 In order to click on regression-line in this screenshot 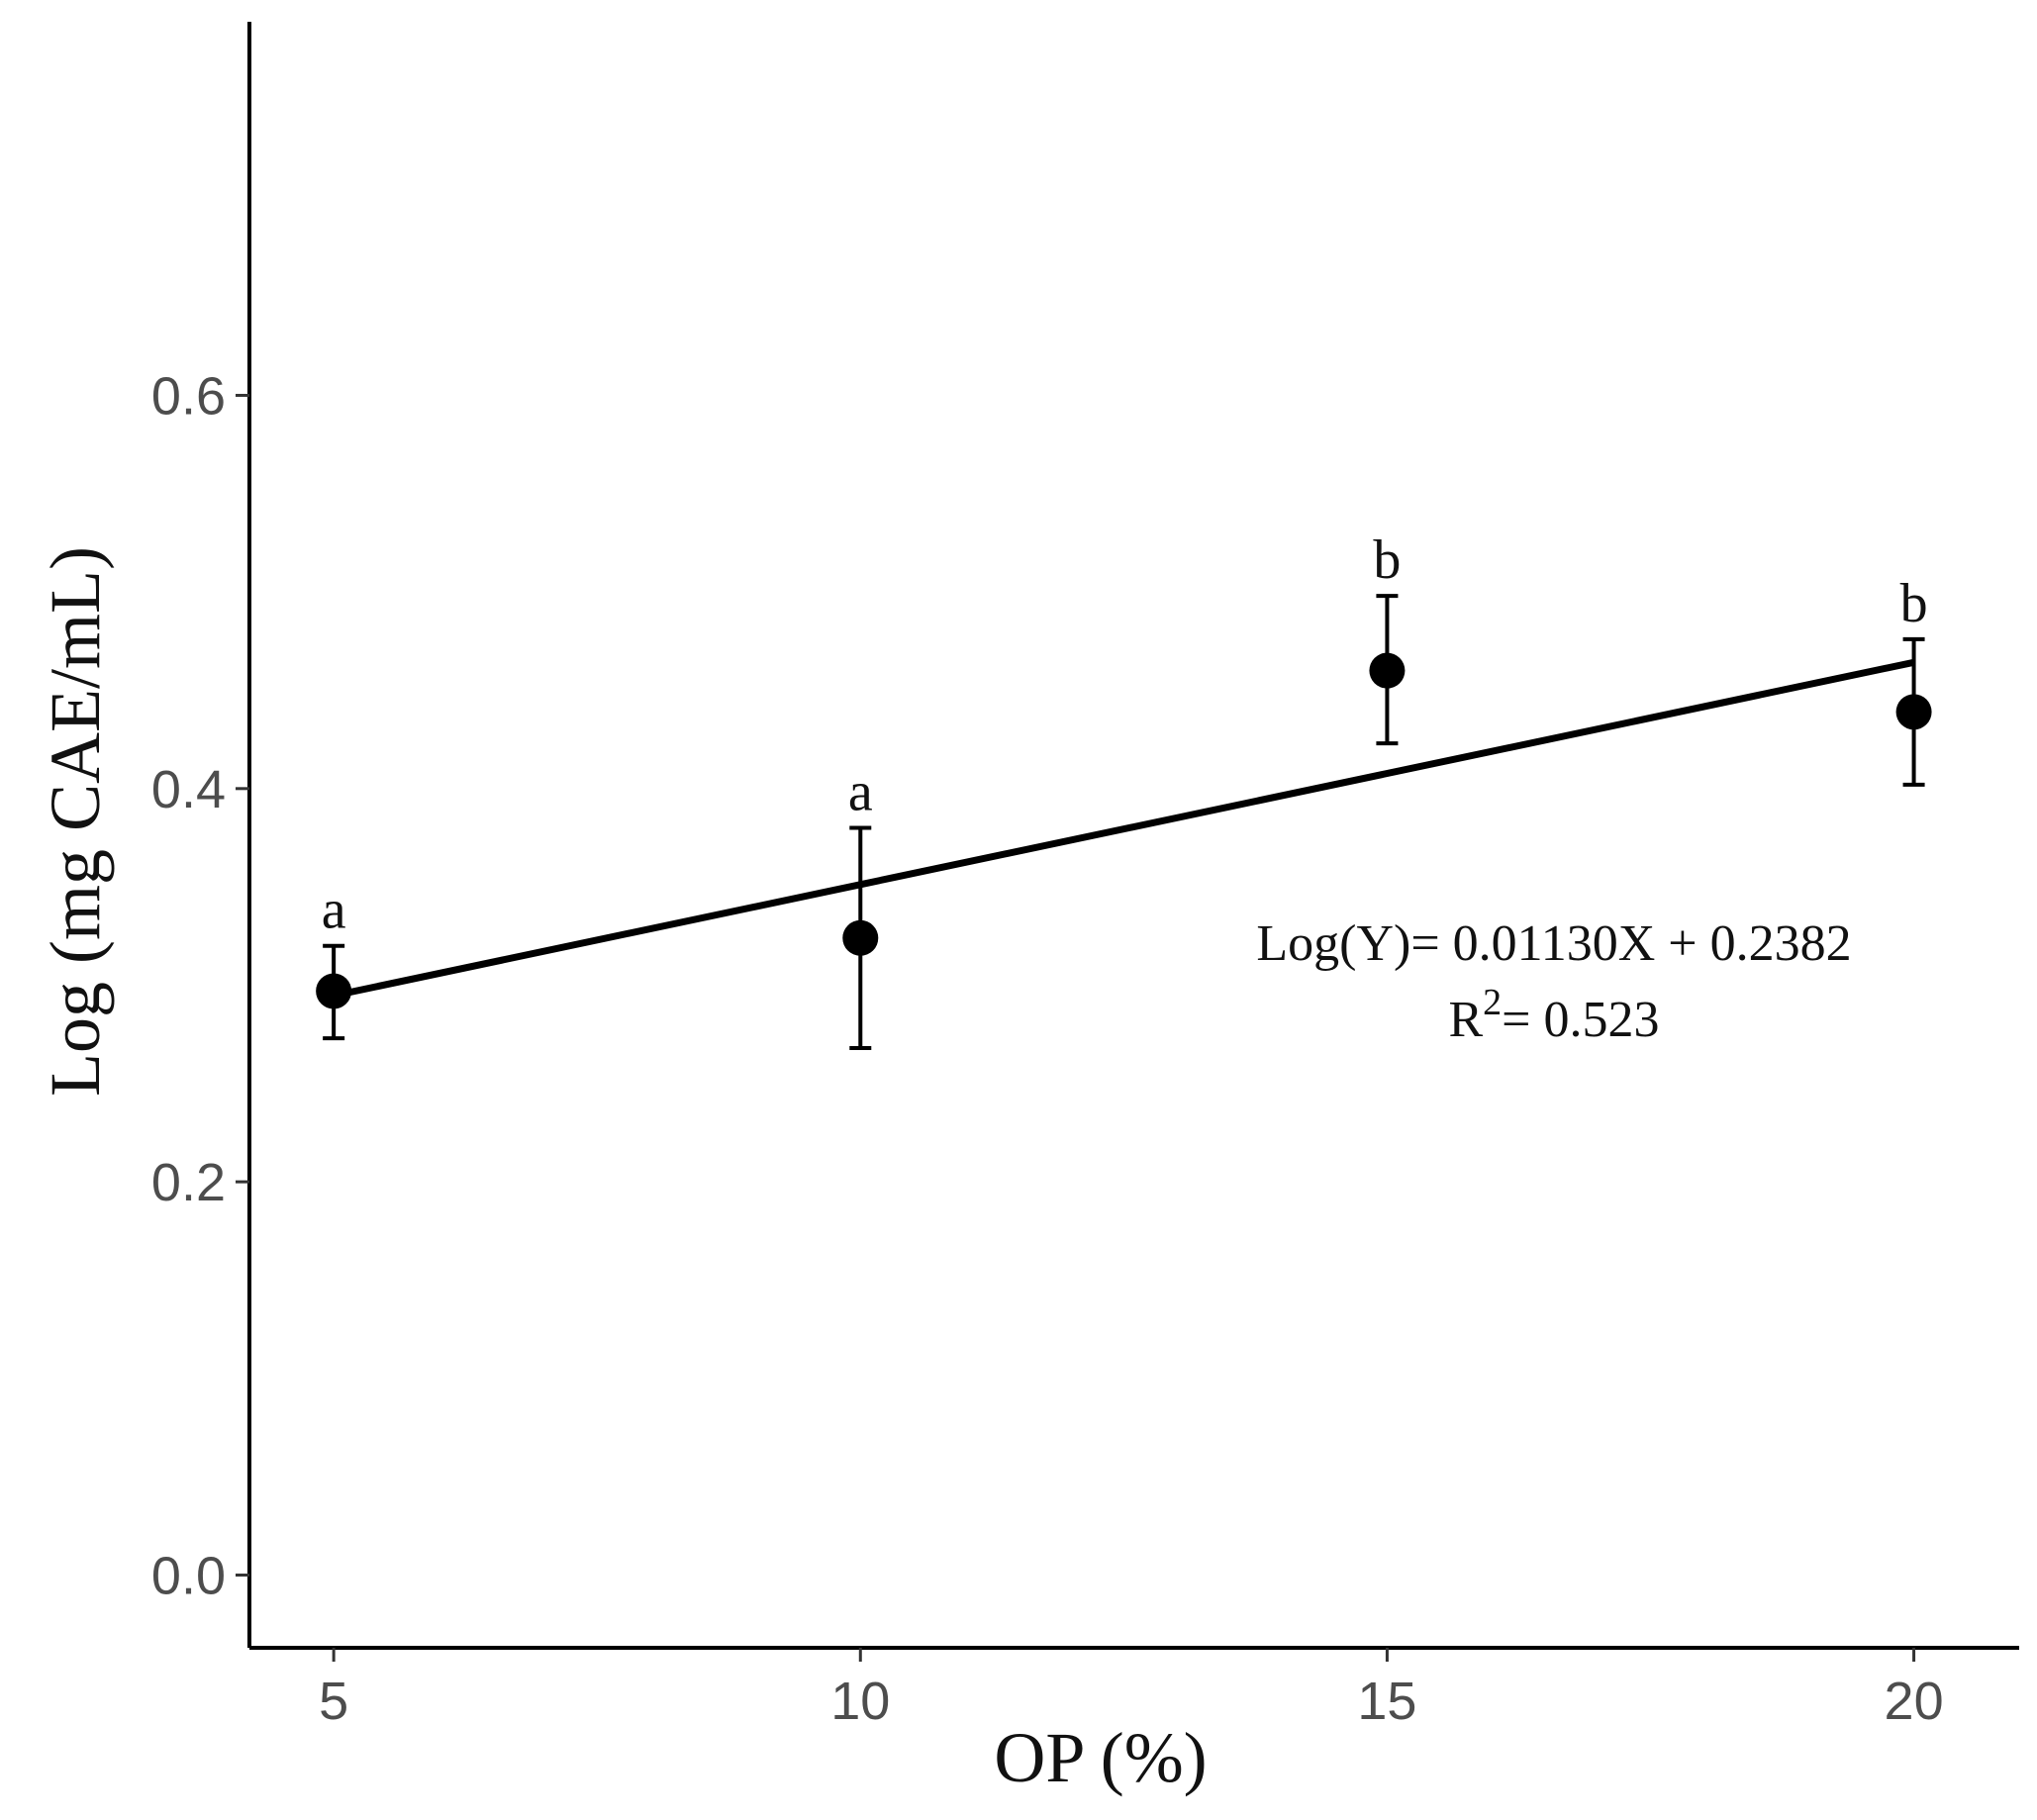, I will do `click(1124, 829)`.